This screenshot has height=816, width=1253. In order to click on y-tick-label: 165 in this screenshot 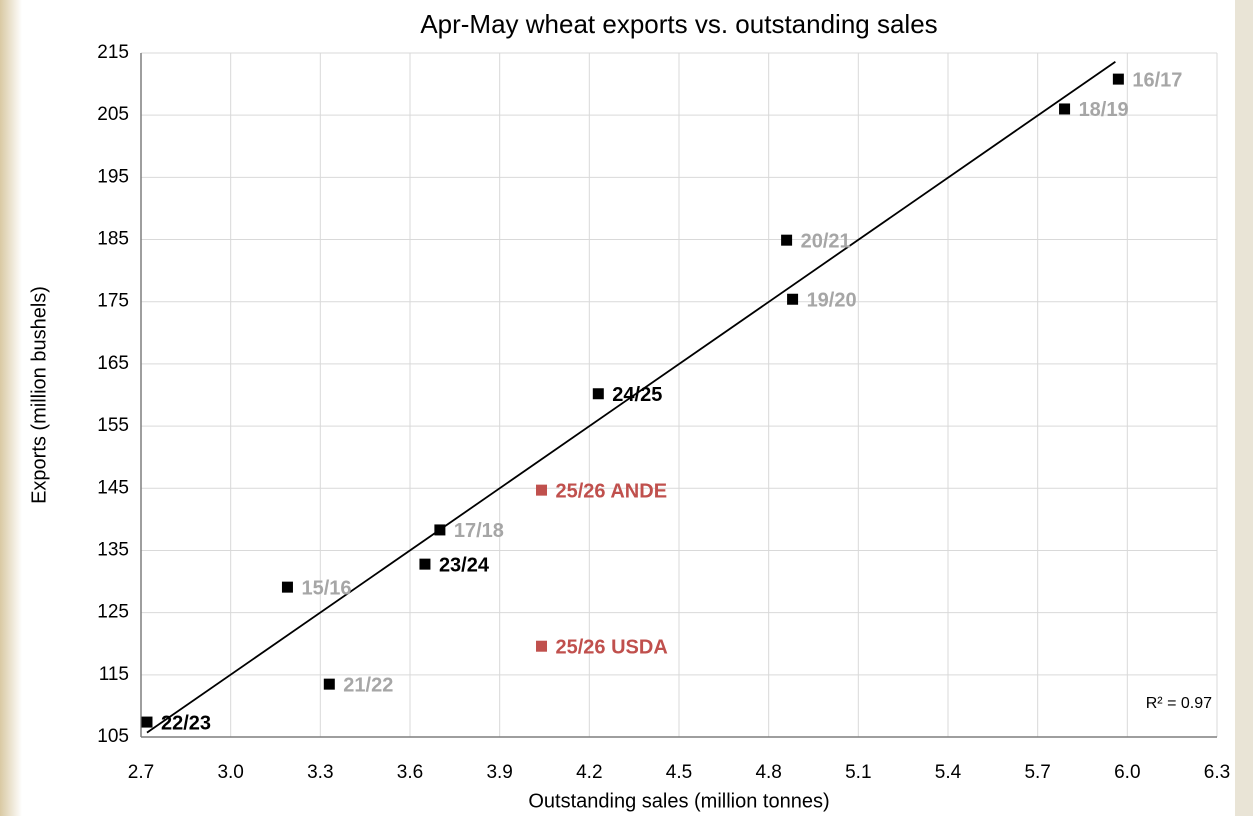, I will do `click(113, 363)`.